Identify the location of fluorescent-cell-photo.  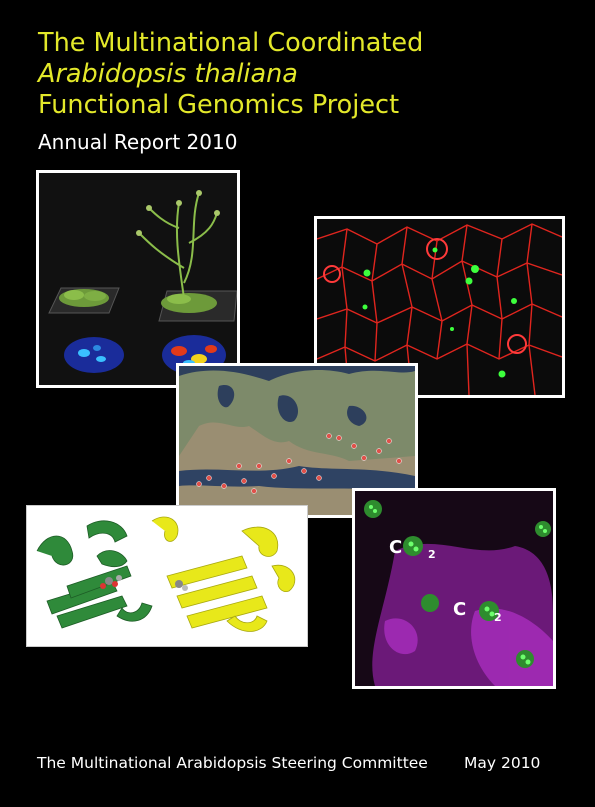
(439, 307).